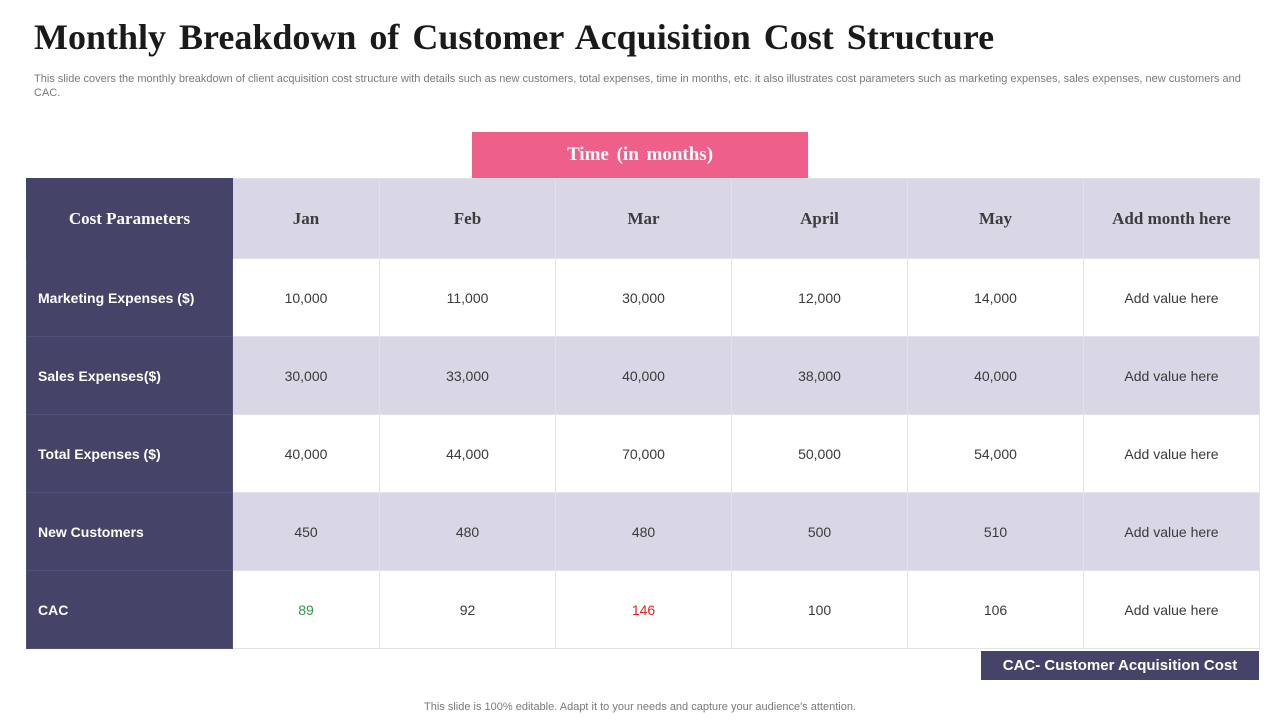 The height and width of the screenshot is (720, 1280). Describe the element at coordinates (306, 218) in the screenshot. I see `header-jan: Jan` at that location.